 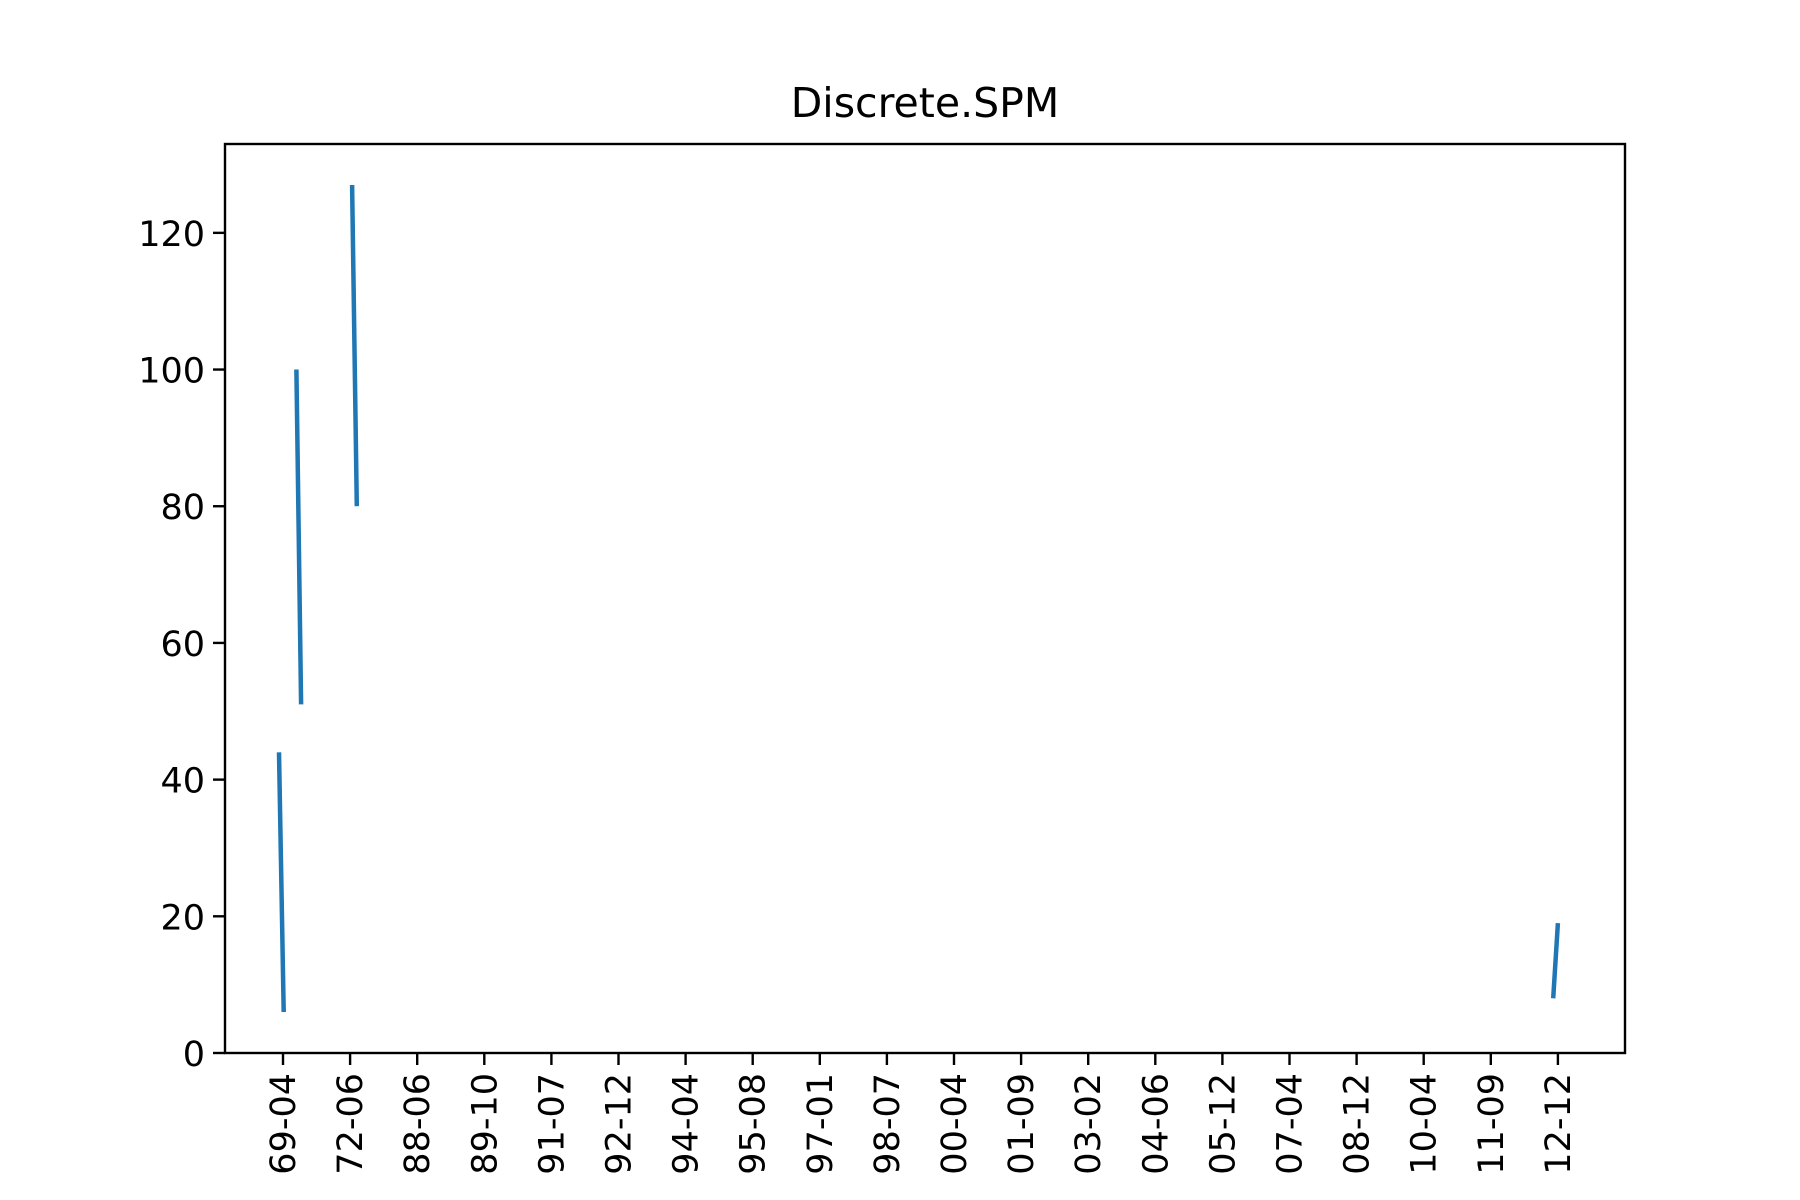 I want to click on x-tick-label: 11-09, so click(x=1492, y=1124).